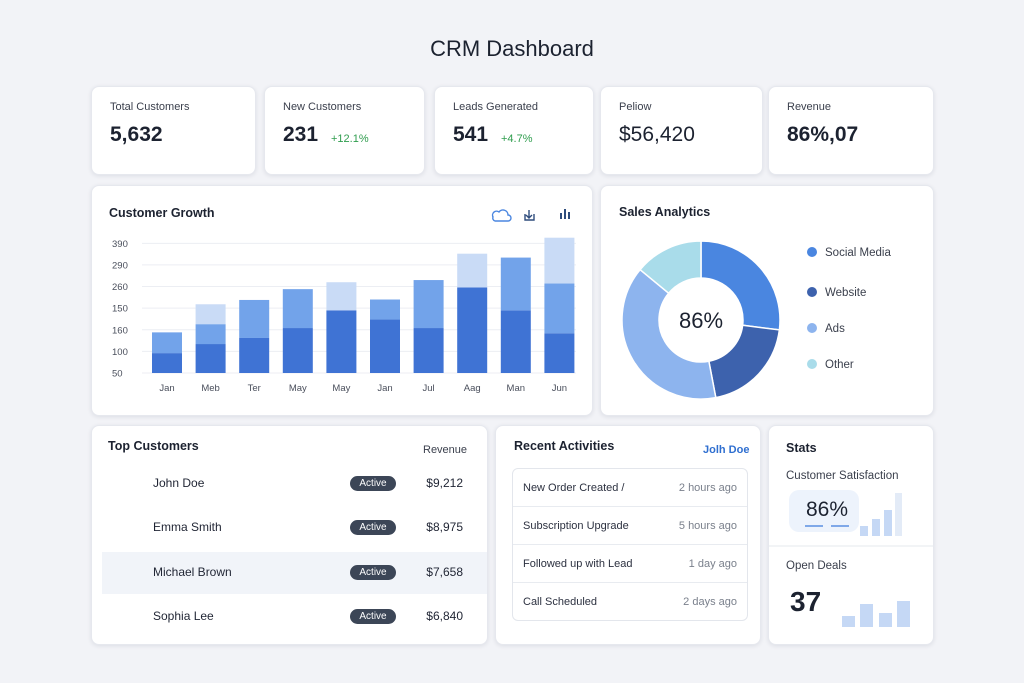 This screenshot has height=683, width=1024. Describe the element at coordinates (835, 329) in the screenshot. I see `legend-label: Ads` at that location.